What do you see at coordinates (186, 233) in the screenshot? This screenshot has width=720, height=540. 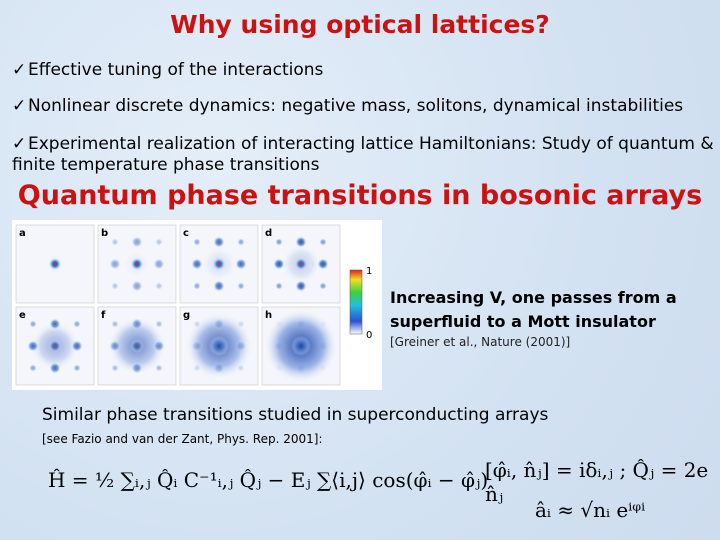 I see `panel-label: c` at bounding box center [186, 233].